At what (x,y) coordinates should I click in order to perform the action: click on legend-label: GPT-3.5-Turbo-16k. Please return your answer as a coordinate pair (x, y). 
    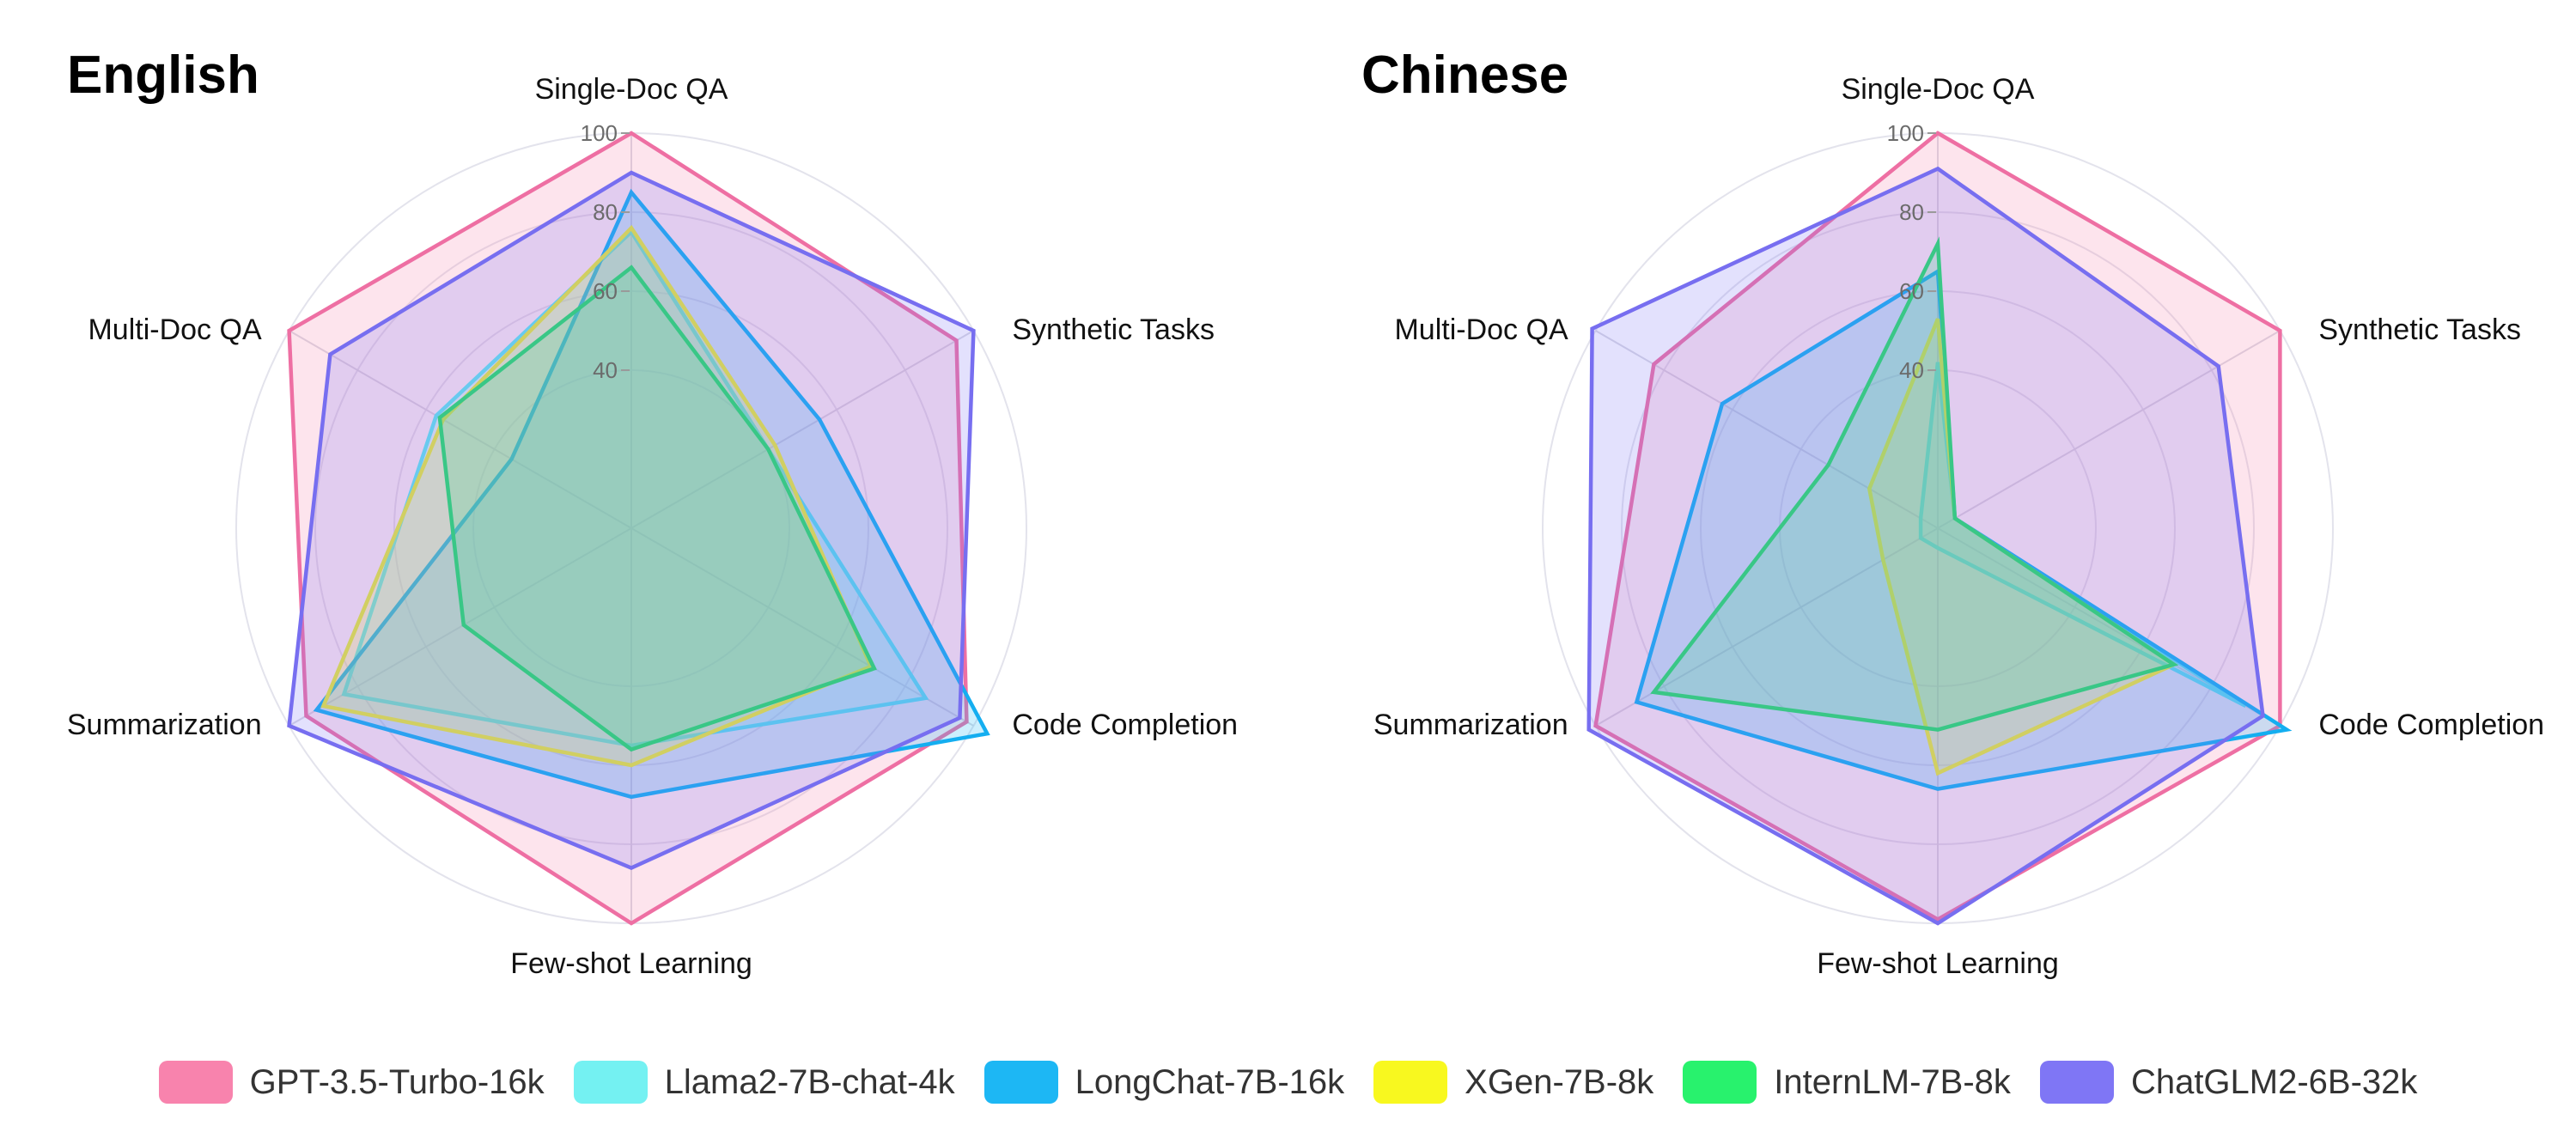
    Looking at the image, I should click on (397, 1081).